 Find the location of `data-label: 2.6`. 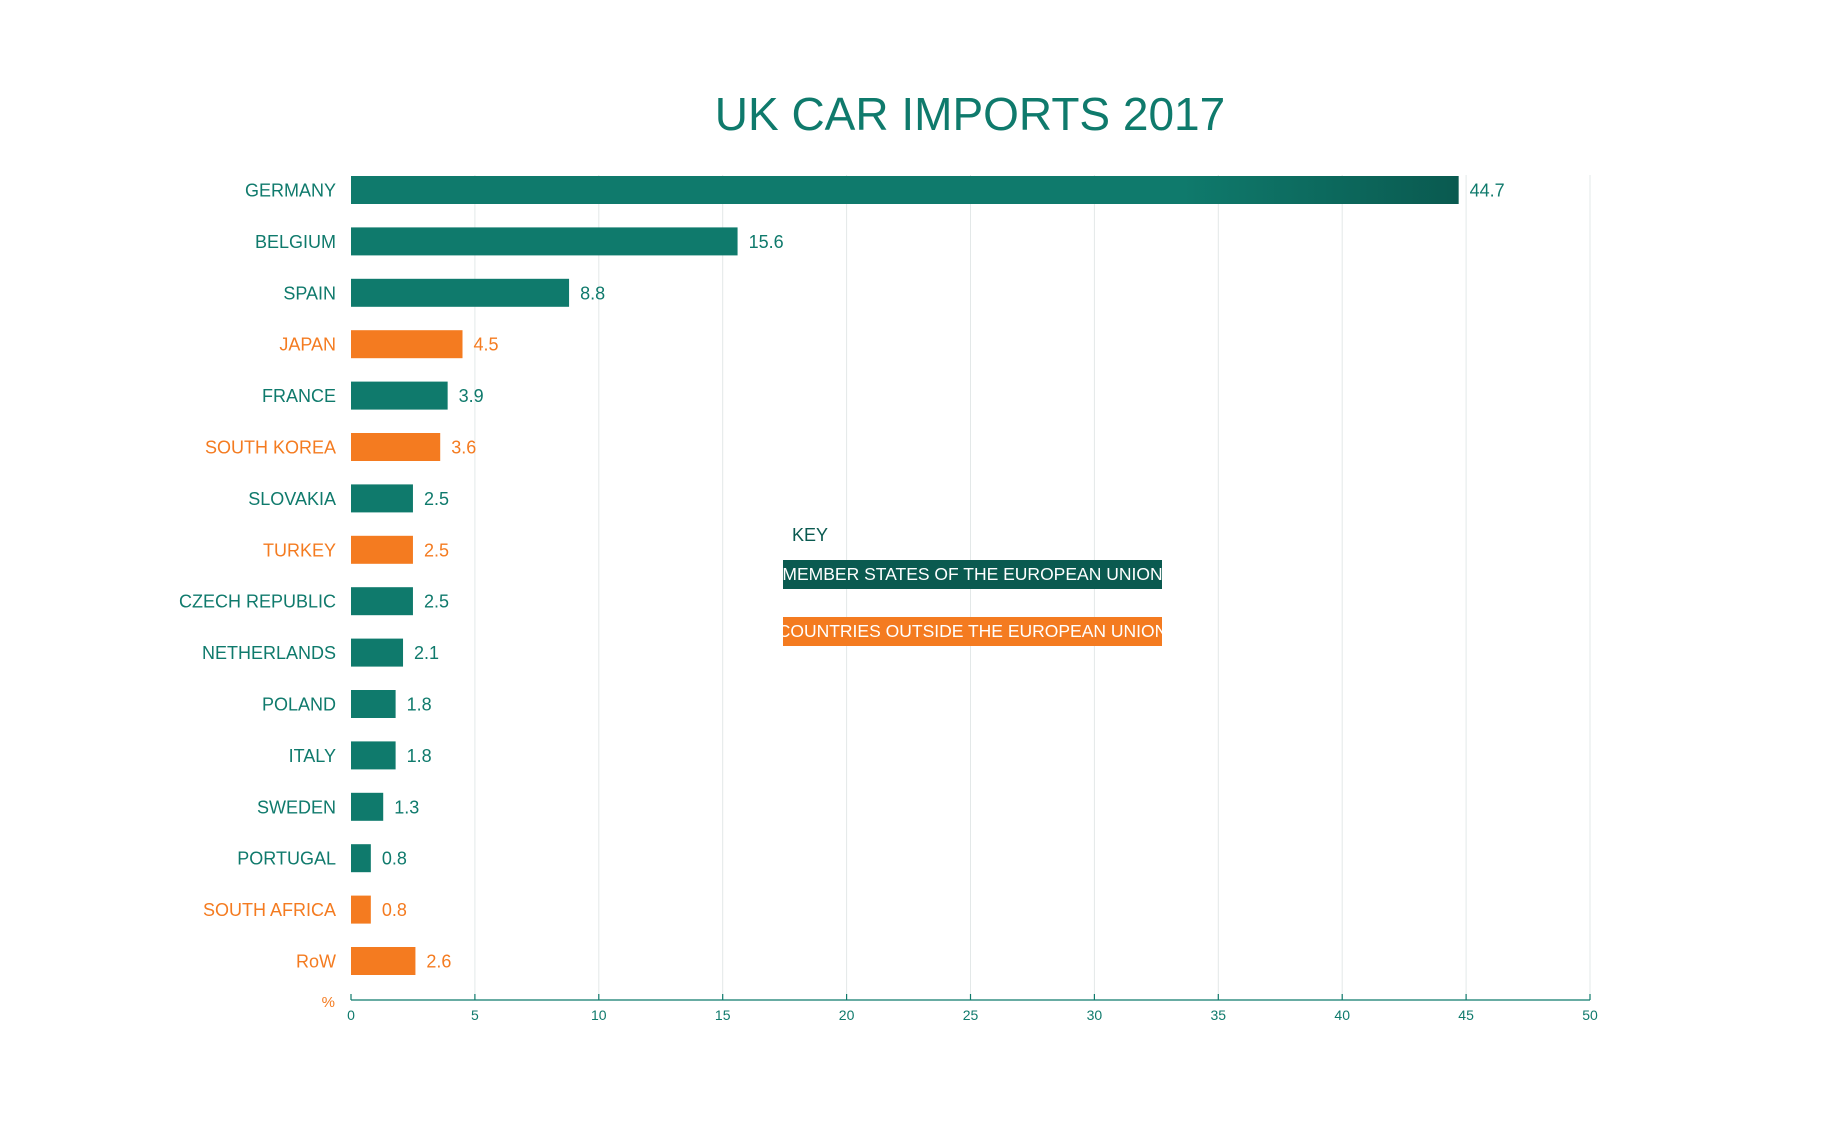

data-label: 2.6 is located at coordinates (438, 962).